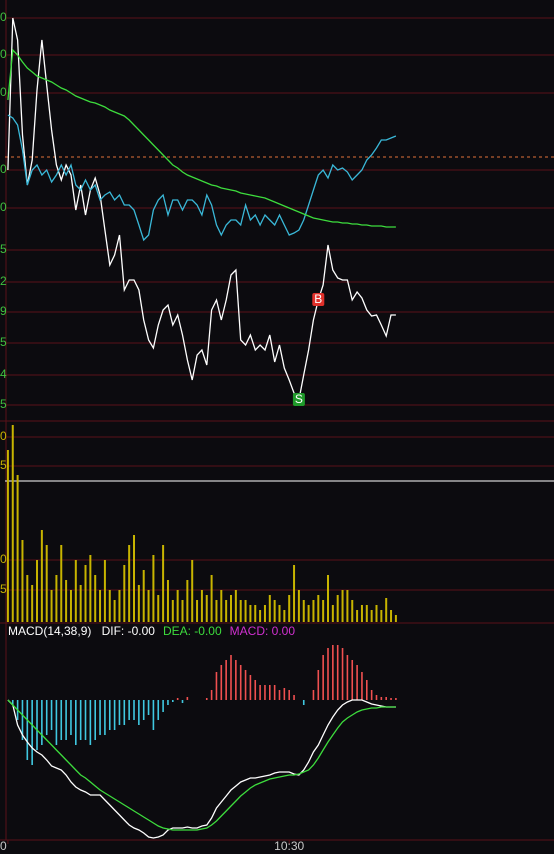 This screenshot has width=554, height=854. I want to click on macd-label: DIF: -0.00, so click(129, 631).